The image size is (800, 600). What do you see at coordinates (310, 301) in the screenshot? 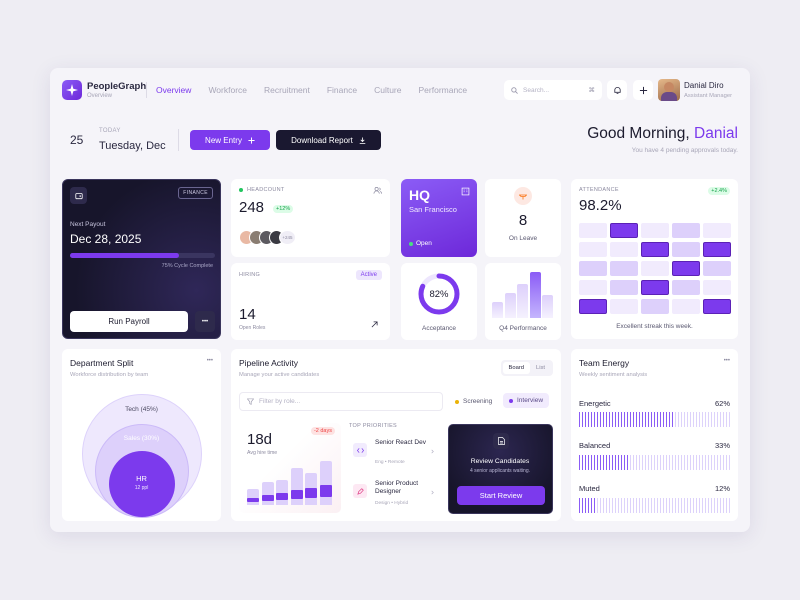
I see `hiring-card: HIRING Active 14 Open Roles` at bounding box center [310, 301].